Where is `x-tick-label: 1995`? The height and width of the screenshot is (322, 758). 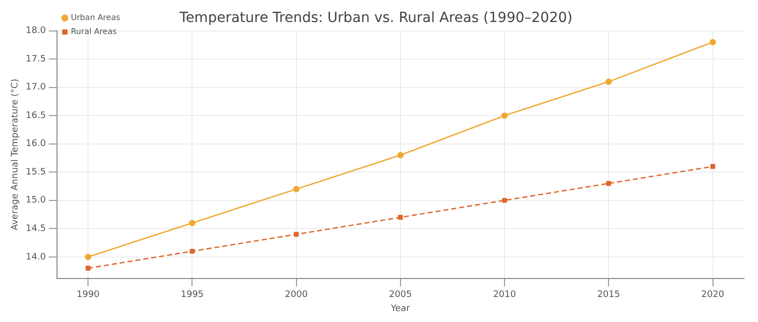 x-tick-label: 1995 is located at coordinates (192, 295).